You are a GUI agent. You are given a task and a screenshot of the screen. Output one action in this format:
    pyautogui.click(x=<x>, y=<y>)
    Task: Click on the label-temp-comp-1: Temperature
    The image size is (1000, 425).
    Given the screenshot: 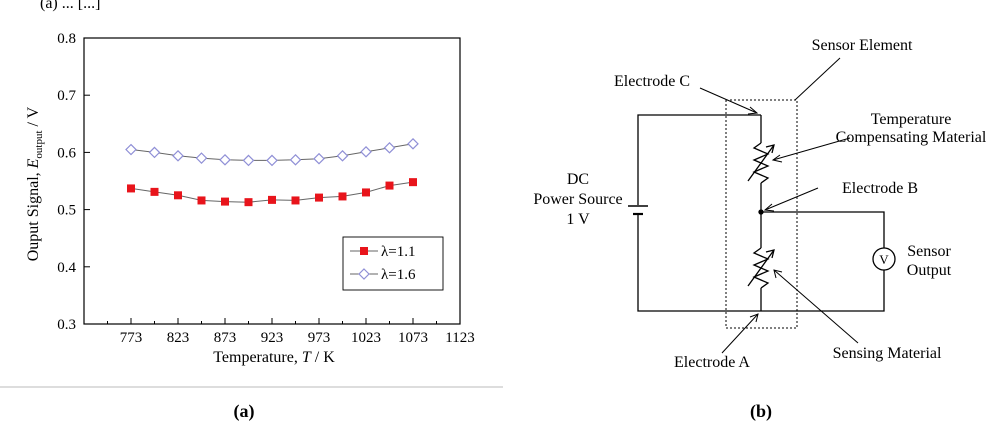 What is the action you would take?
    pyautogui.click(x=911, y=119)
    